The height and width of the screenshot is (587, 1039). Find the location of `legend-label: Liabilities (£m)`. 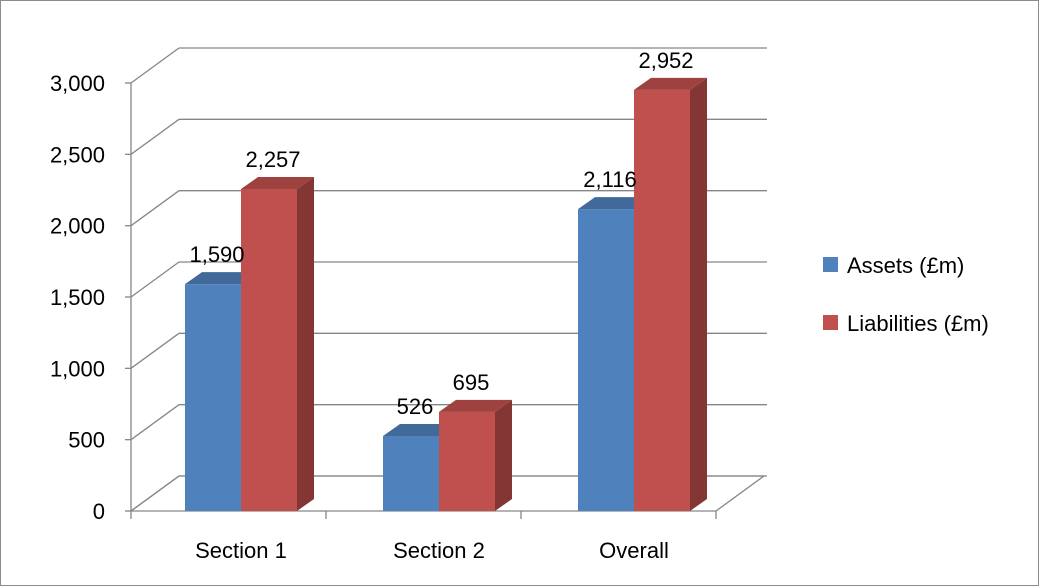

legend-label: Liabilities (£m) is located at coordinates (918, 323).